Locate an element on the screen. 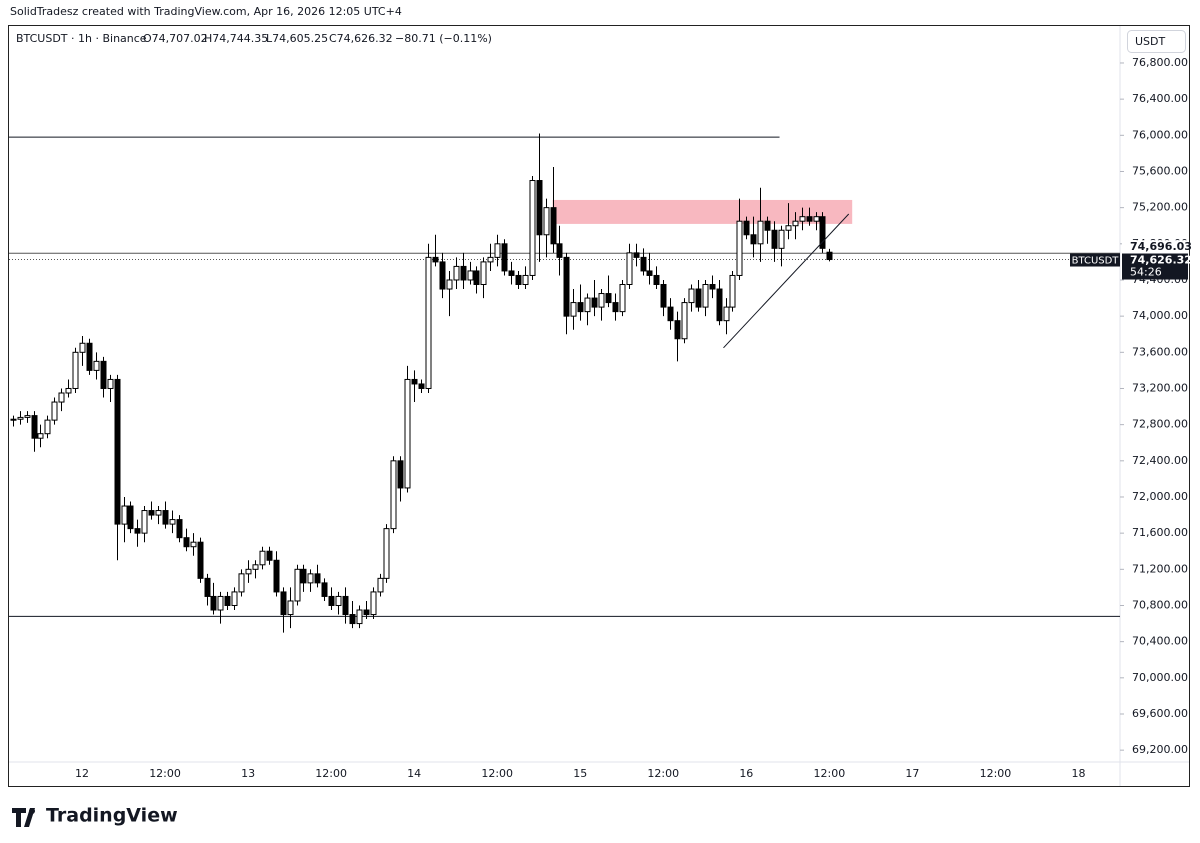  last-price-label: 74,626.32 is located at coordinates (1161, 260).